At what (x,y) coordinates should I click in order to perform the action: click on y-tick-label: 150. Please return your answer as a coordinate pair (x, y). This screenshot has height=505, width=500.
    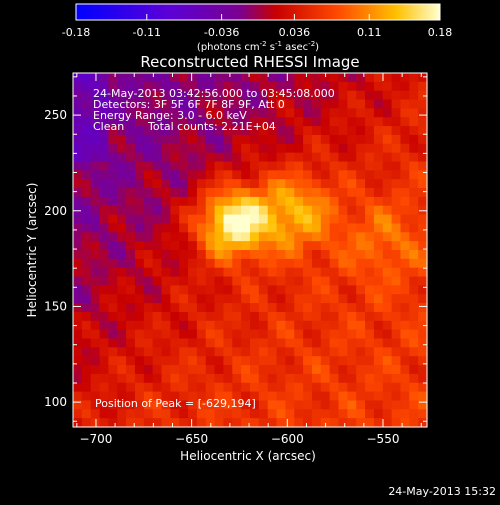
    Looking at the image, I should click on (55, 306).